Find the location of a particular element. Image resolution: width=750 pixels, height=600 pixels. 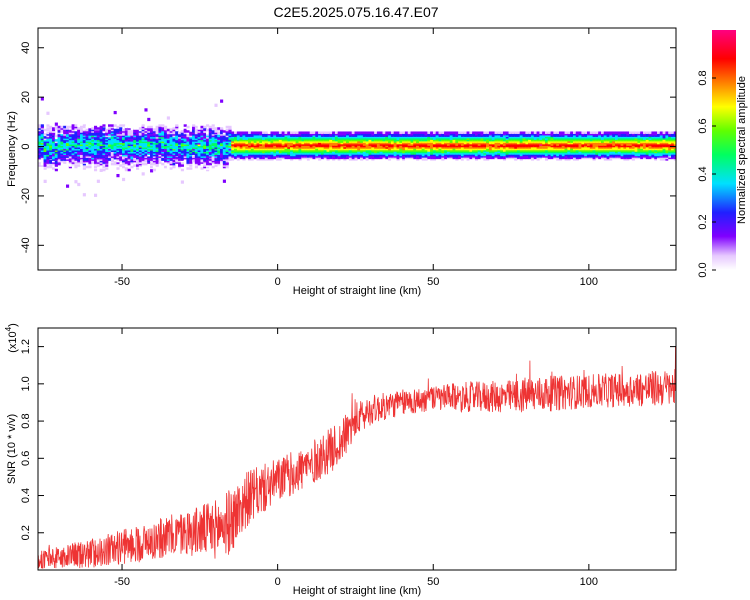

snr-scale-label: (x104) is located at coordinates (11, 338).